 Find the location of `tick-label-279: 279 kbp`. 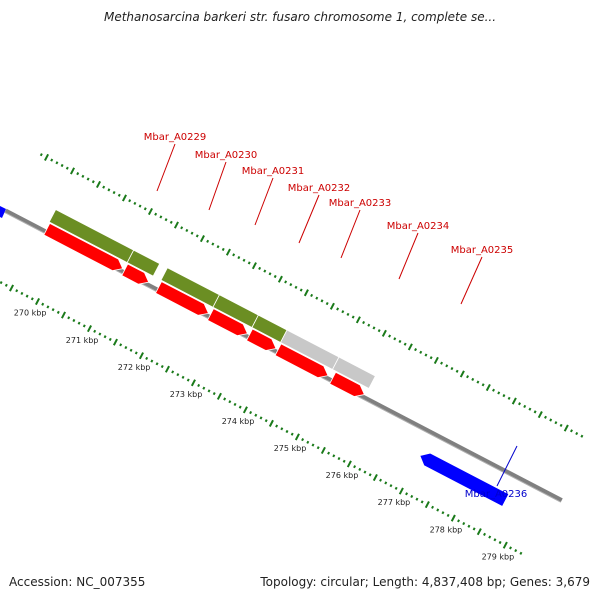

tick-label-279: 279 kbp is located at coordinates (498, 556).